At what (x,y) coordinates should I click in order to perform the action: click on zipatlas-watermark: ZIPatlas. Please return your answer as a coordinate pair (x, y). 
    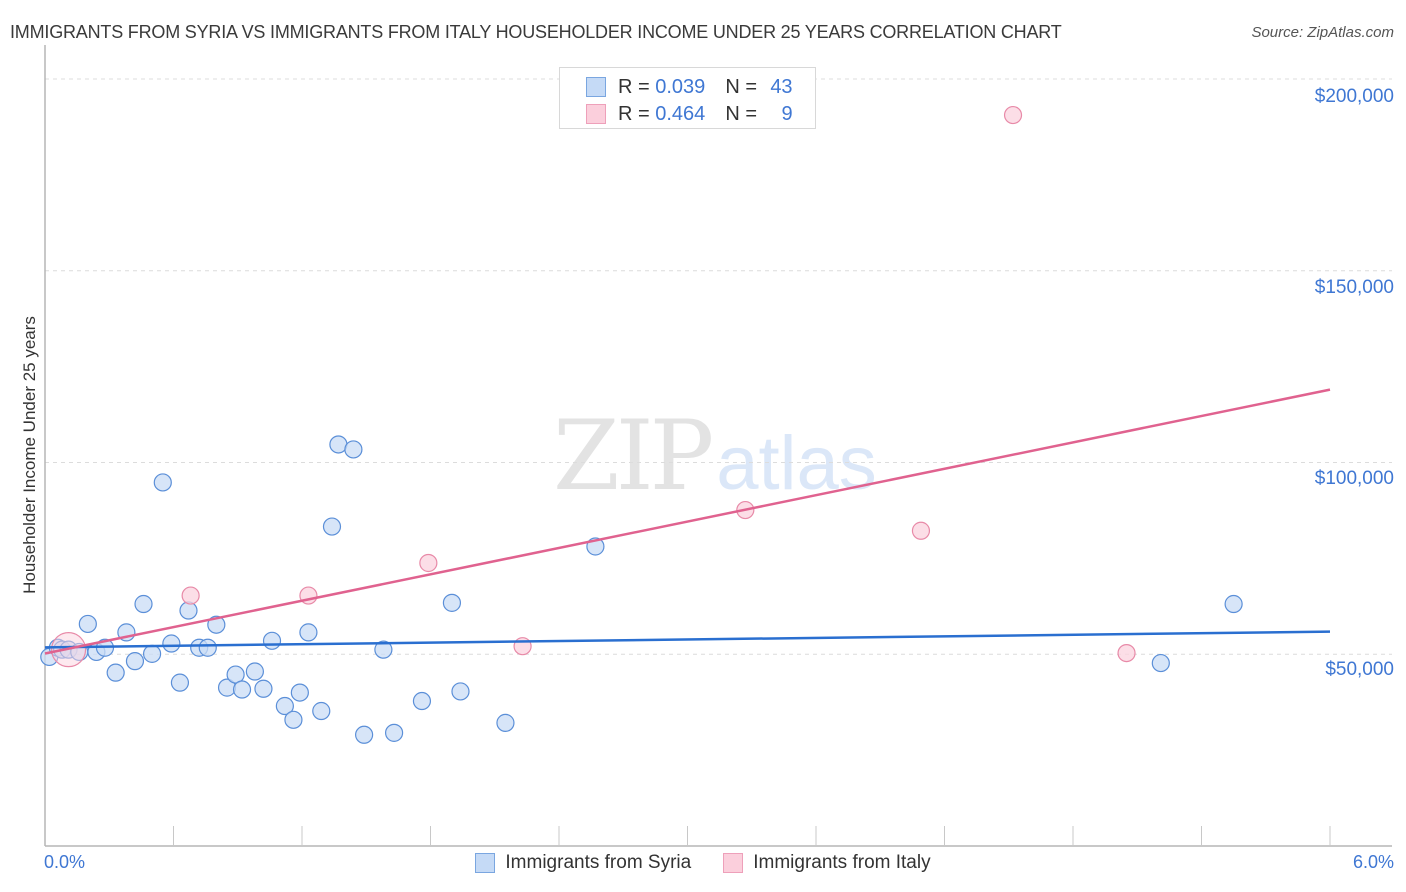
    Looking at the image, I should click on (715, 456).